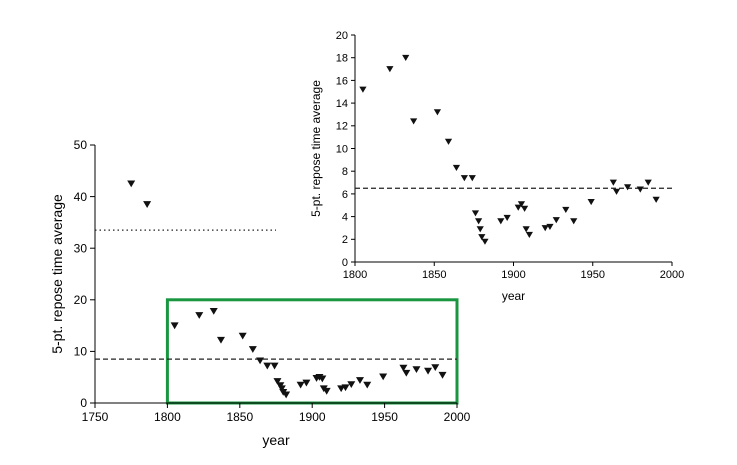 This screenshot has width=737, height=465. What do you see at coordinates (345, 263) in the screenshot?
I see `chart-1-y-tick-label: 0` at bounding box center [345, 263].